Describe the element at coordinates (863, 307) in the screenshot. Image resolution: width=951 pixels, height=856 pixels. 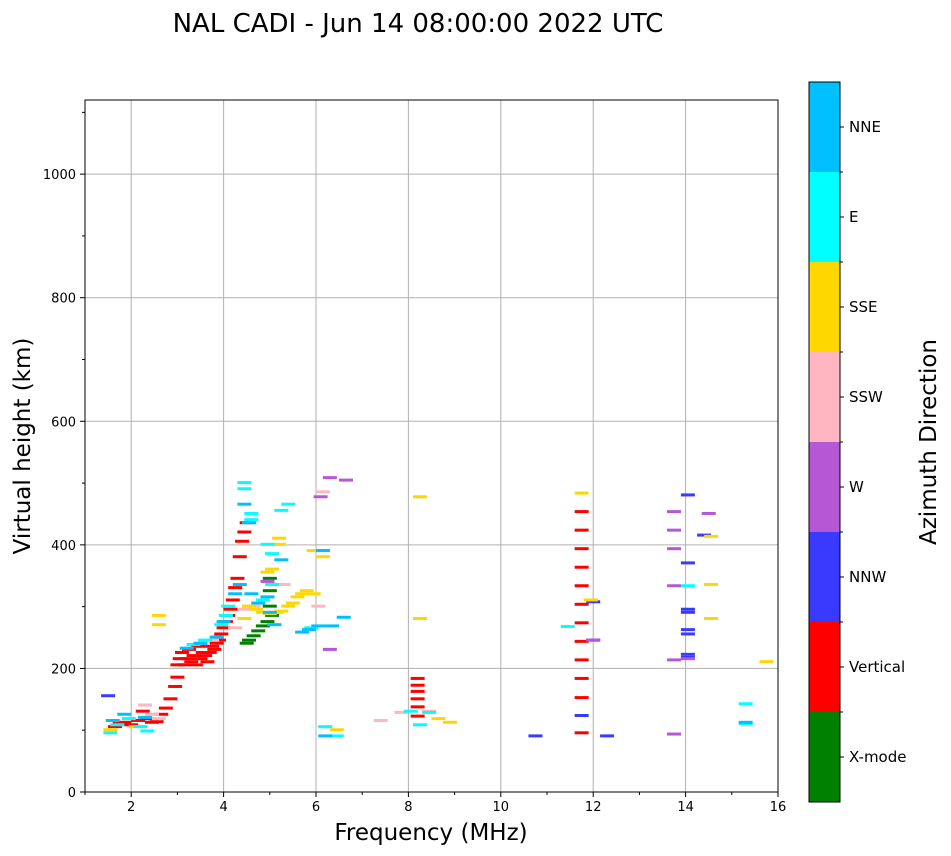
I see `colorbar-tick-label: SSE` at that location.